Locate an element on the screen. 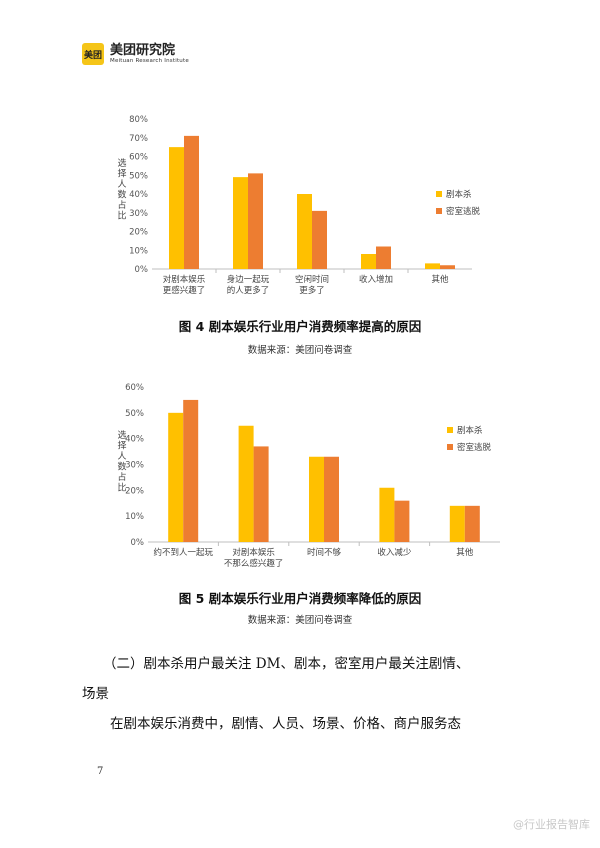  figure-4-source: 数据来源：美团问卷调查 is located at coordinates (300, 350).